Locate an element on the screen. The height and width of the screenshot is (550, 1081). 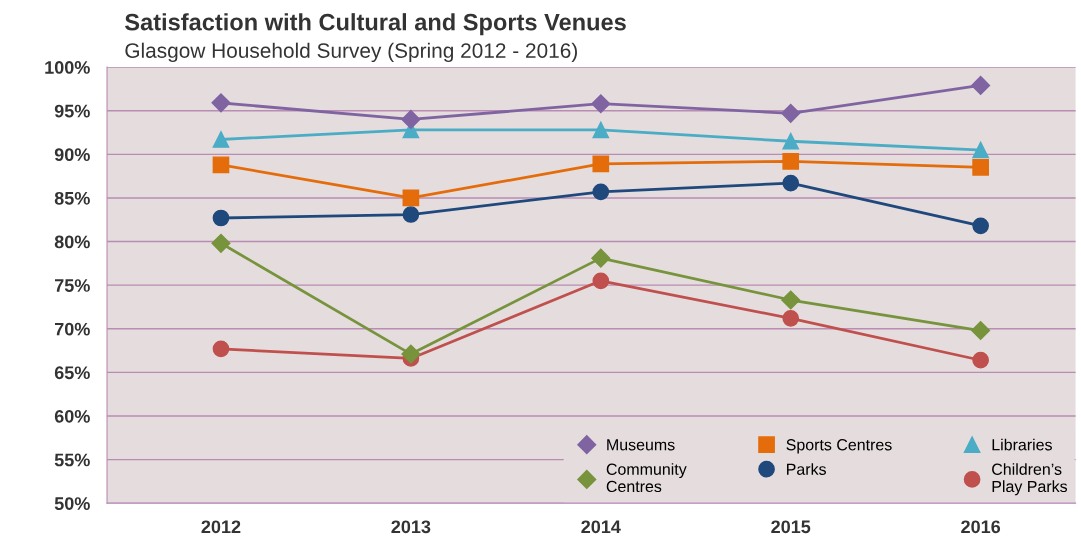
legend-label: Children’s Play Parks is located at coordinates (1030, 479).